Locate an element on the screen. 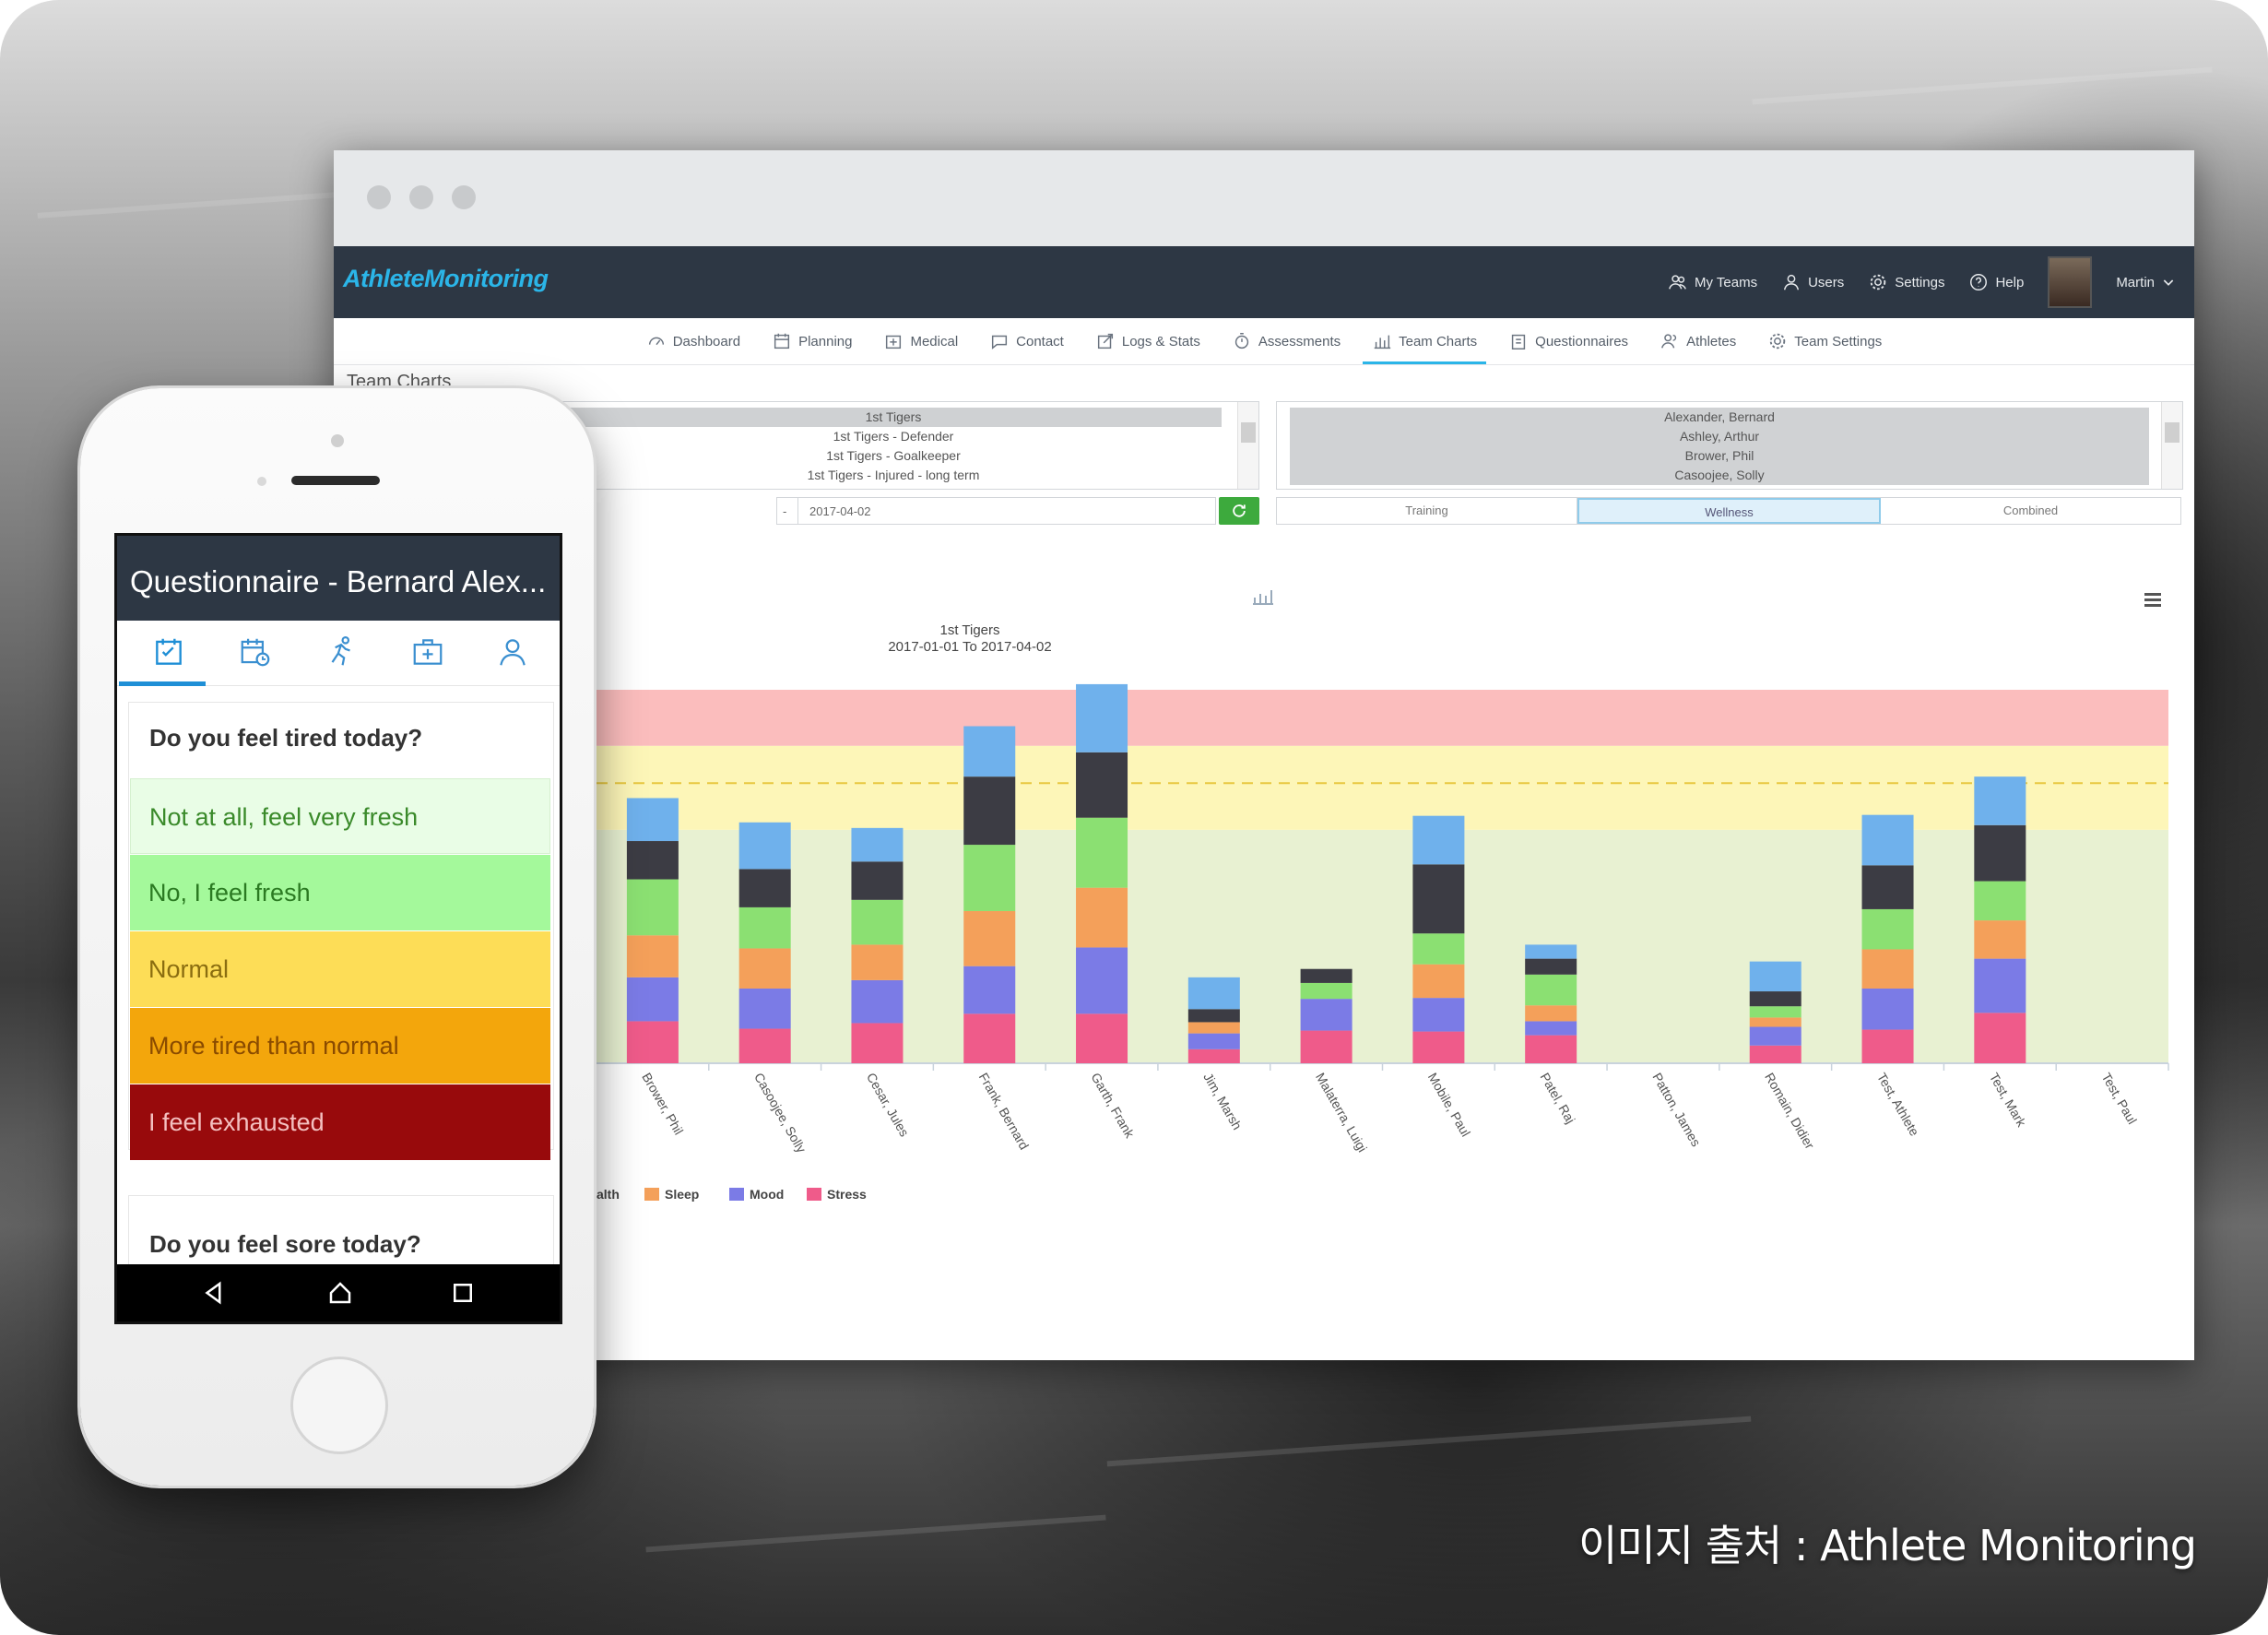 This screenshot has width=2268, height=1635. window-maximize-dot is located at coordinates (464, 197).